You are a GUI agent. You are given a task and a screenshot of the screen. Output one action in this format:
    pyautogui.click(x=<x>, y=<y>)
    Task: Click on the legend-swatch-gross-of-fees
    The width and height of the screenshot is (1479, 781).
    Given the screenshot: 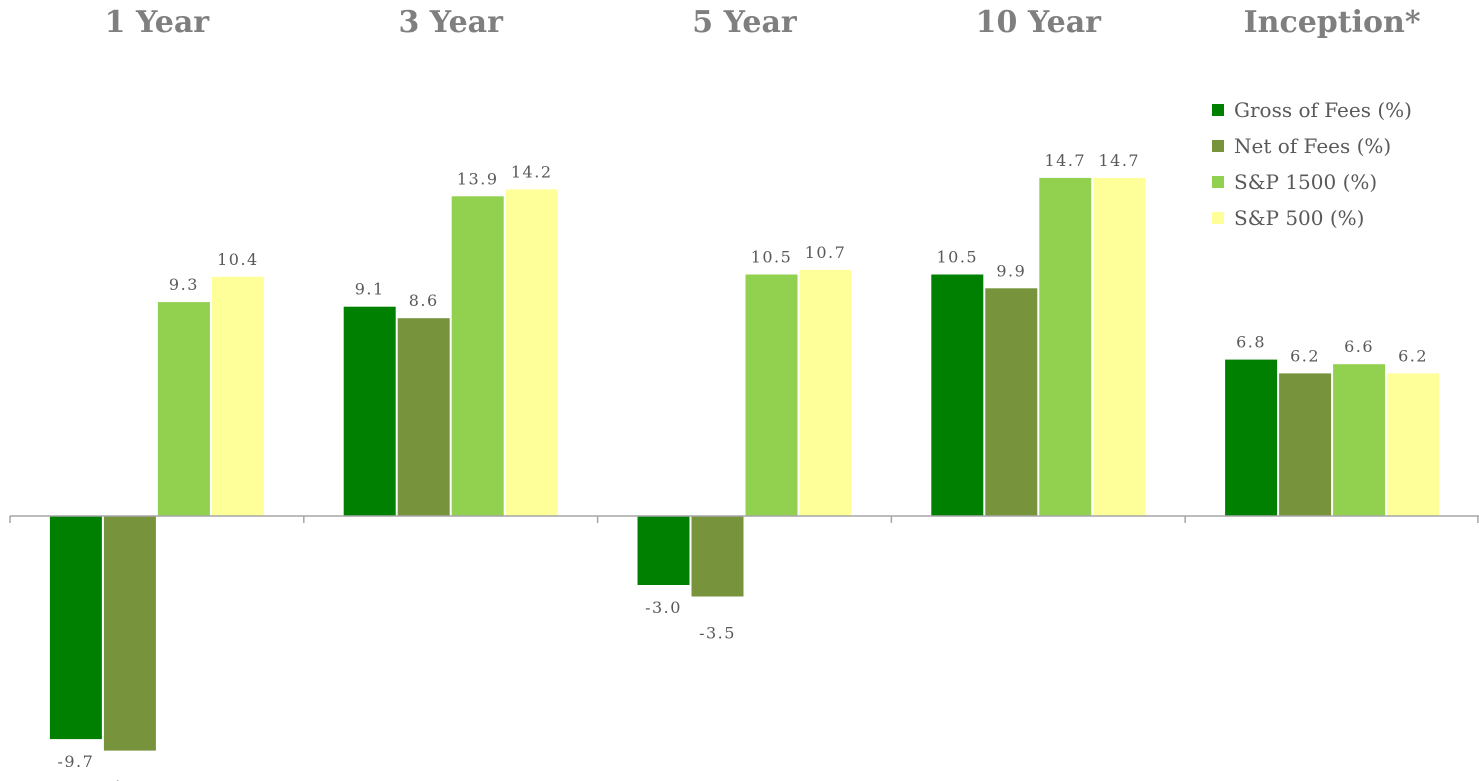 What is the action you would take?
    pyautogui.click(x=1218, y=110)
    